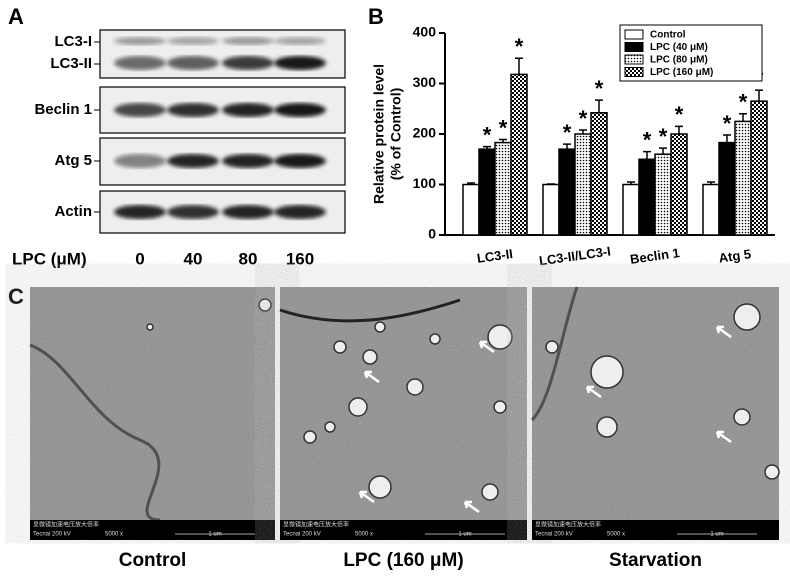 This screenshot has height=581, width=790. Describe the element at coordinates (425, 82) in the screenshot. I see `y-tick-label: 300` at that location.